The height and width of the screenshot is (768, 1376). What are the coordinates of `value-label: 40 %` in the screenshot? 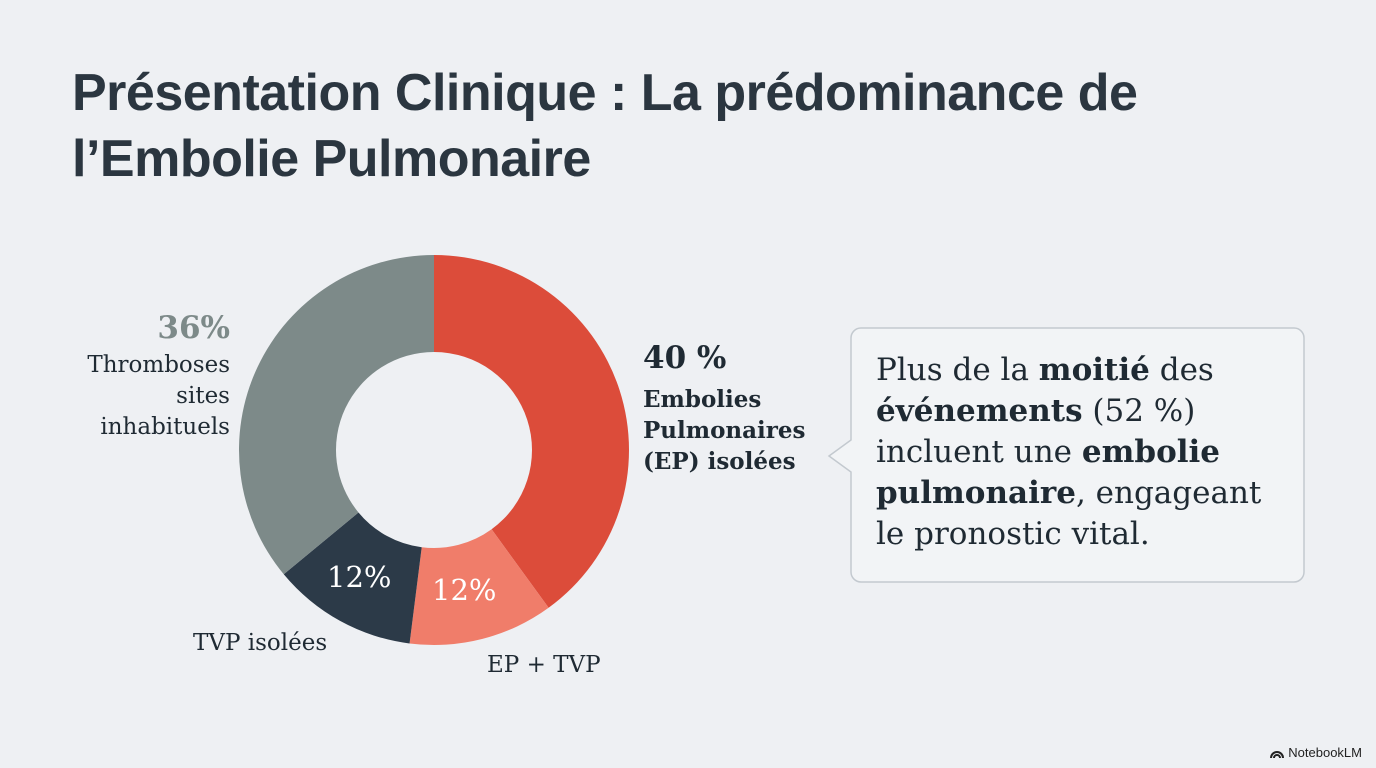 It's located at (685, 358).